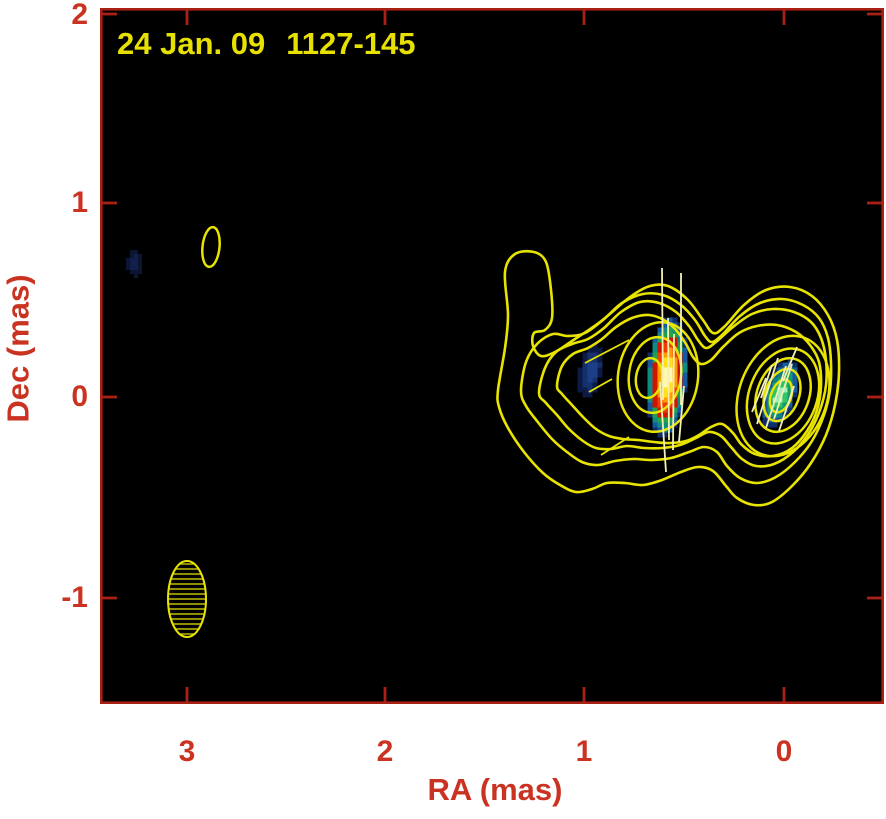 This screenshot has width=886, height=819. What do you see at coordinates (492, 9) in the screenshot?
I see `axis-frame-top` at bounding box center [492, 9].